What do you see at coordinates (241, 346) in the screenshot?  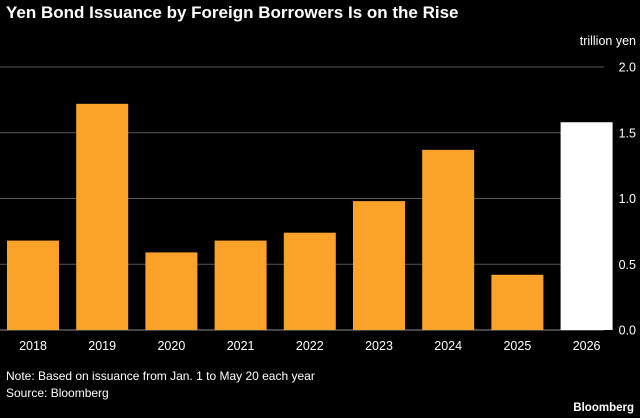 I see `x-tick-label-2021: 2021` at bounding box center [241, 346].